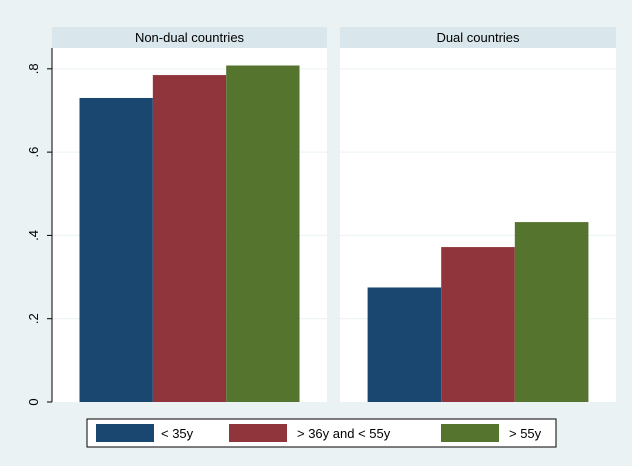 Image resolution: width=632 pixels, height=466 pixels. What do you see at coordinates (344, 433) in the screenshot?
I see `legend-label: > 36y and < 55y` at bounding box center [344, 433].